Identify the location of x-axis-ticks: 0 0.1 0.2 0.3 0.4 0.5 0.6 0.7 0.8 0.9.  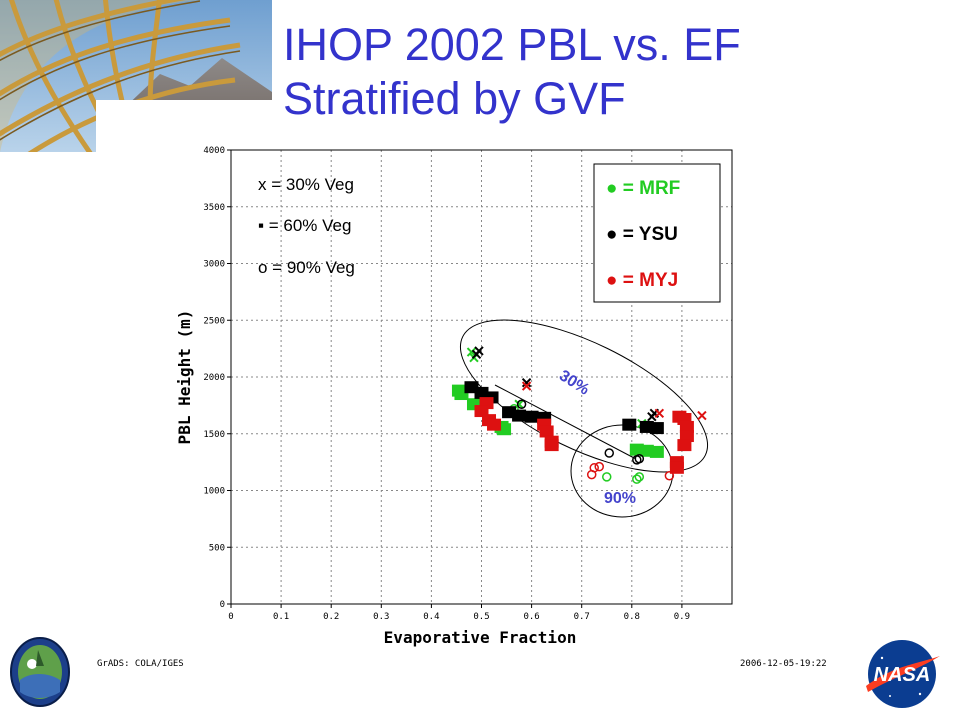
(459, 613).